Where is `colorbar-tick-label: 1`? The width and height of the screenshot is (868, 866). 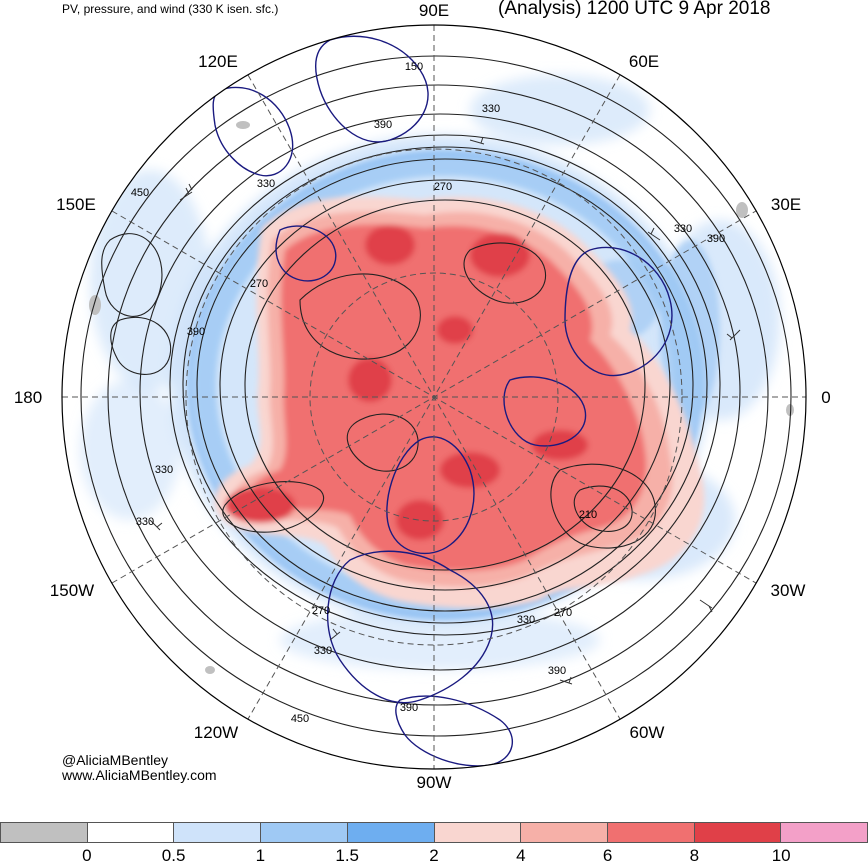 colorbar-tick-label: 1 is located at coordinates (260, 855).